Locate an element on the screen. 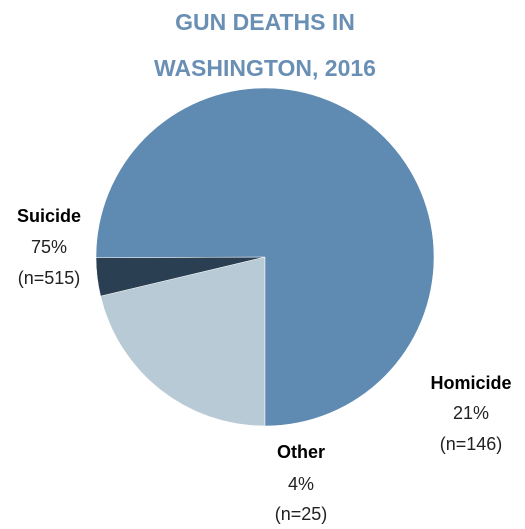 The width and height of the screenshot is (525, 529). slice-label-other-count: (n=25) is located at coordinates (301, 514).